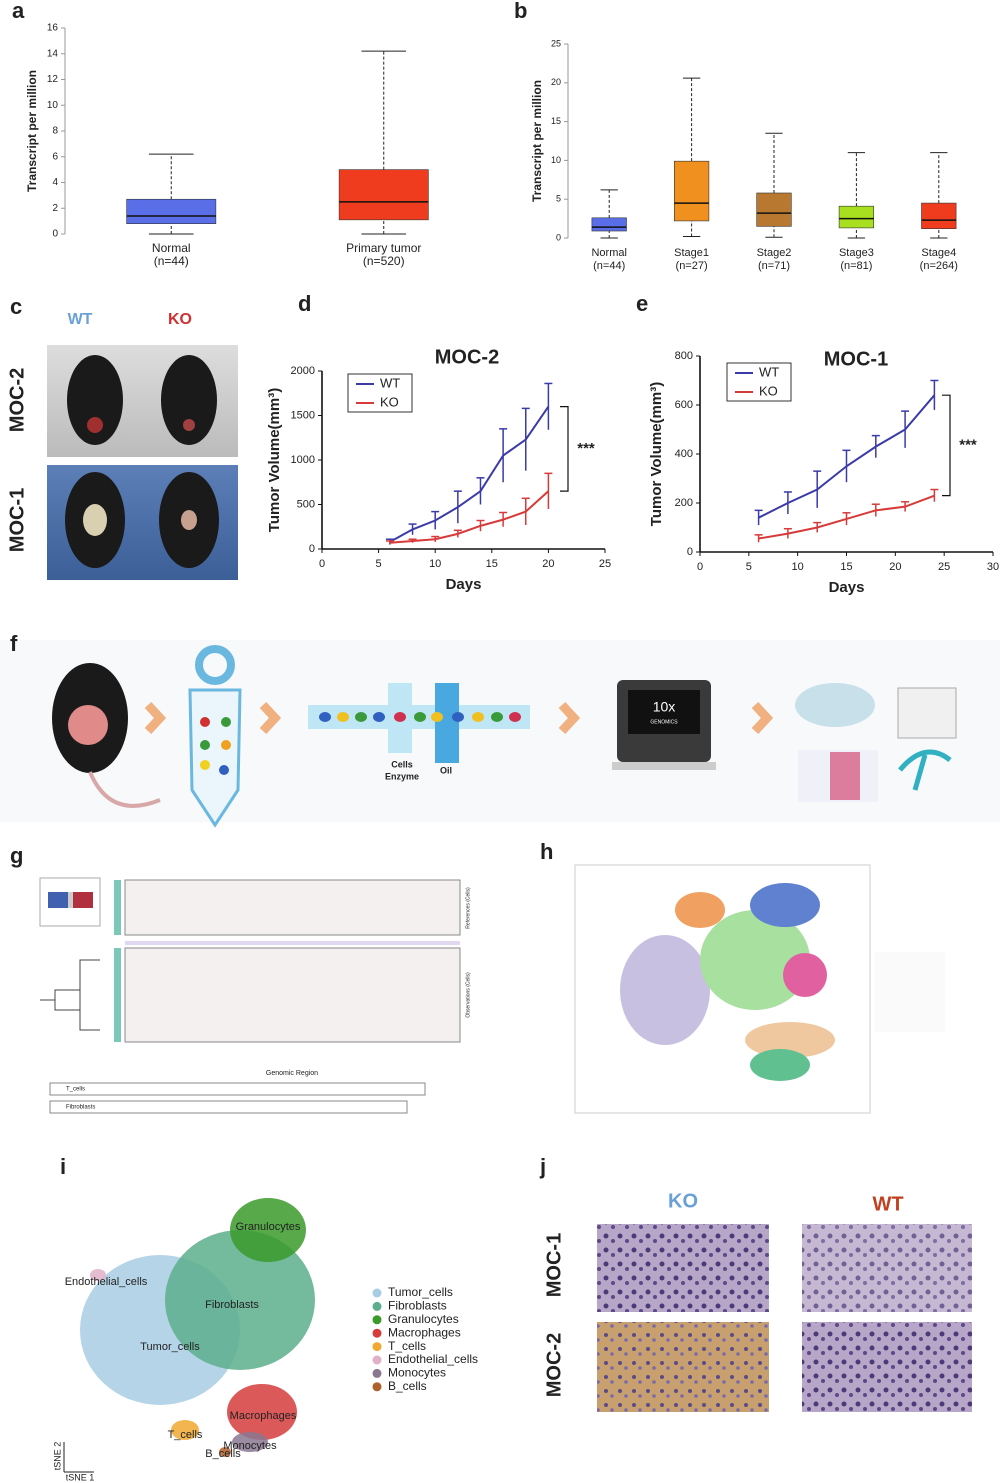  What do you see at coordinates (306, 504) in the screenshot?
I see `y-tick-label: 500` at bounding box center [306, 504].